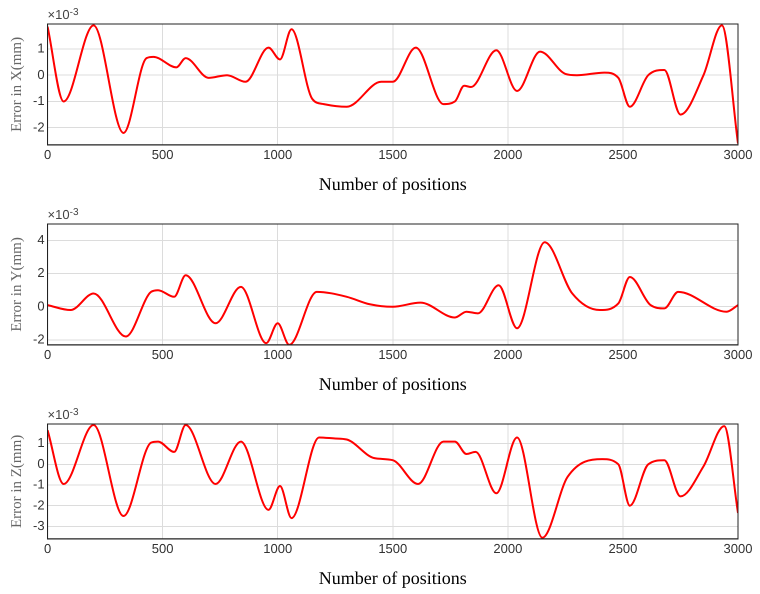  What do you see at coordinates (38, 525) in the screenshot?
I see `y-tick-label: -3` at bounding box center [38, 525].